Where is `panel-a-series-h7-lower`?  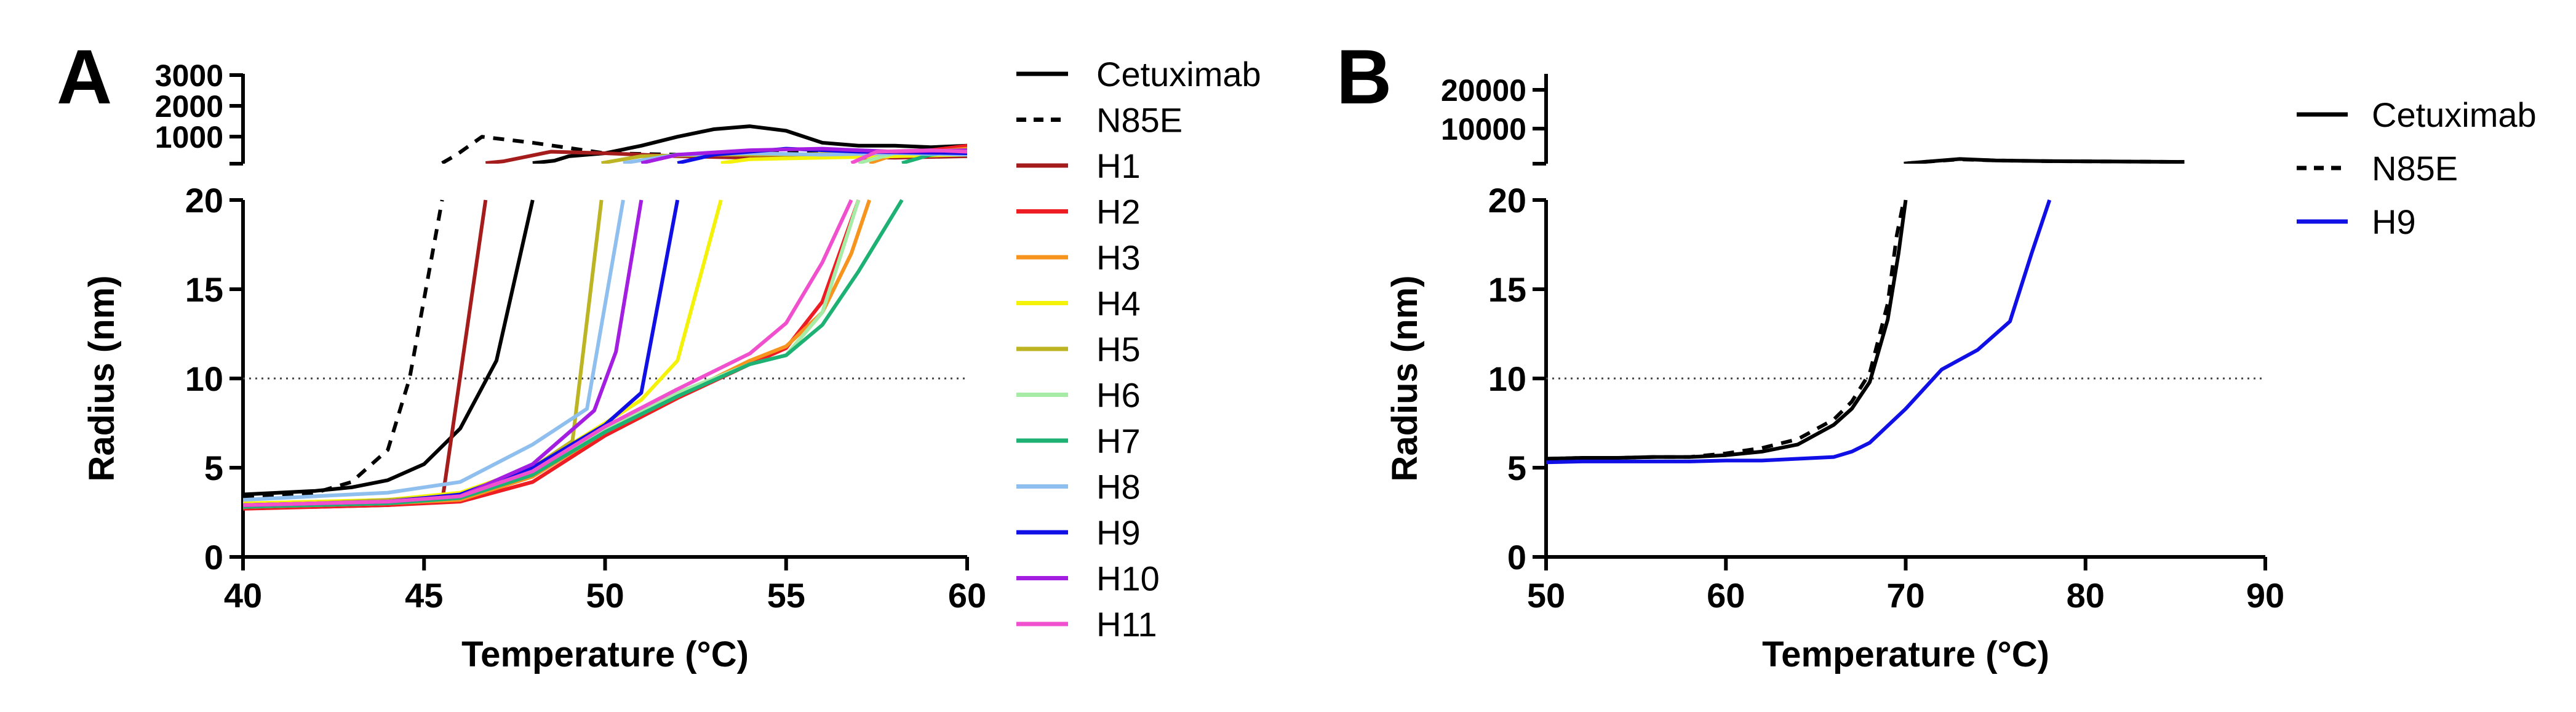
panel-a-series-h7-lower is located at coordinates (574, 354).